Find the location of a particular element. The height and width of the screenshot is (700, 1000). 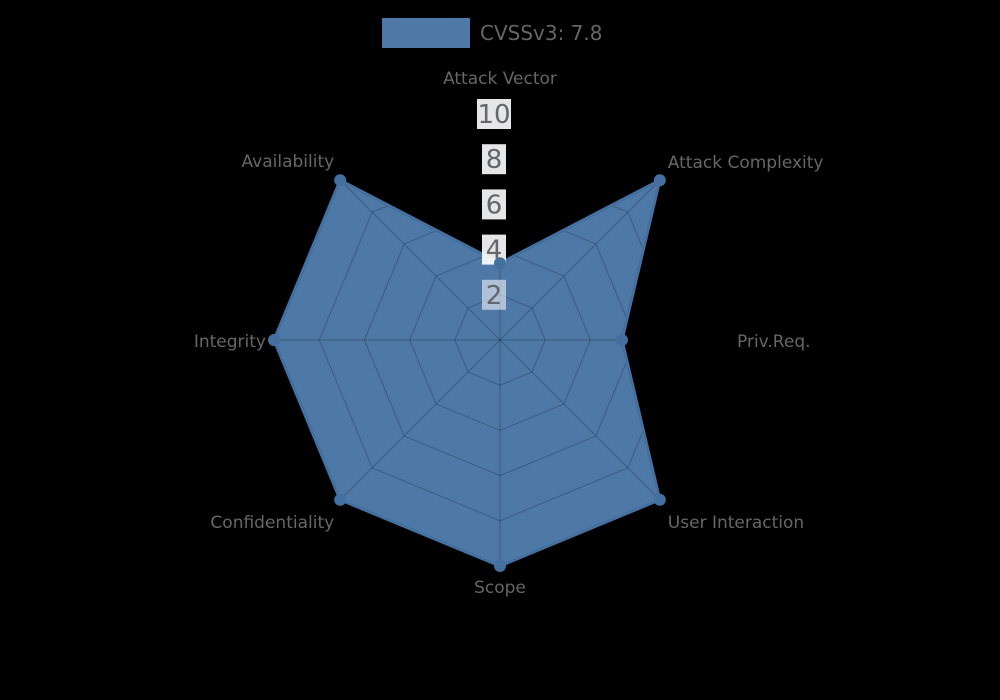

data-point-attack-complexity is located at coordinates (659, 180).